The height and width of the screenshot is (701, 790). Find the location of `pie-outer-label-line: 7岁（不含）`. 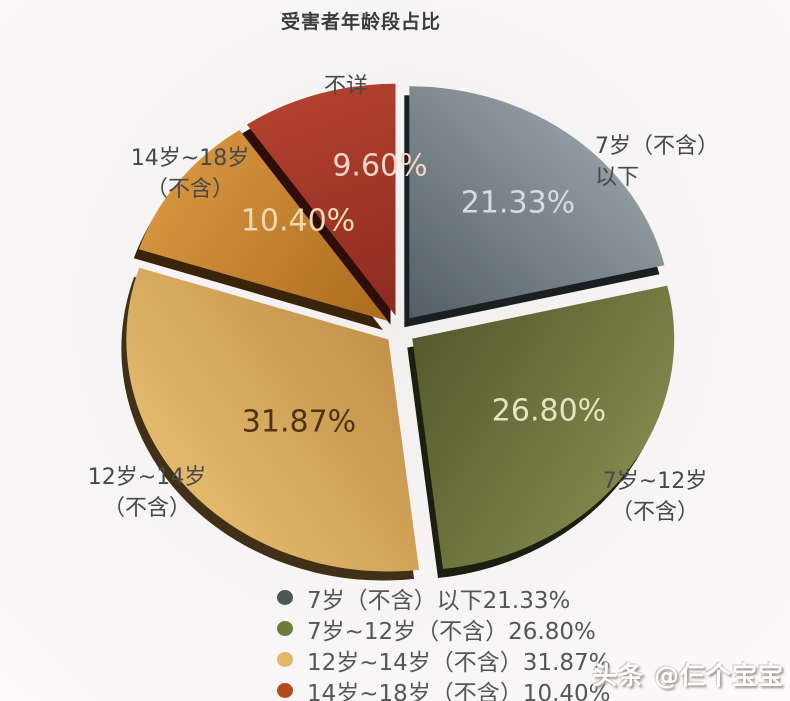

pie-outer-label-line: 7岁（不含） is located at coordinates (657, 146).